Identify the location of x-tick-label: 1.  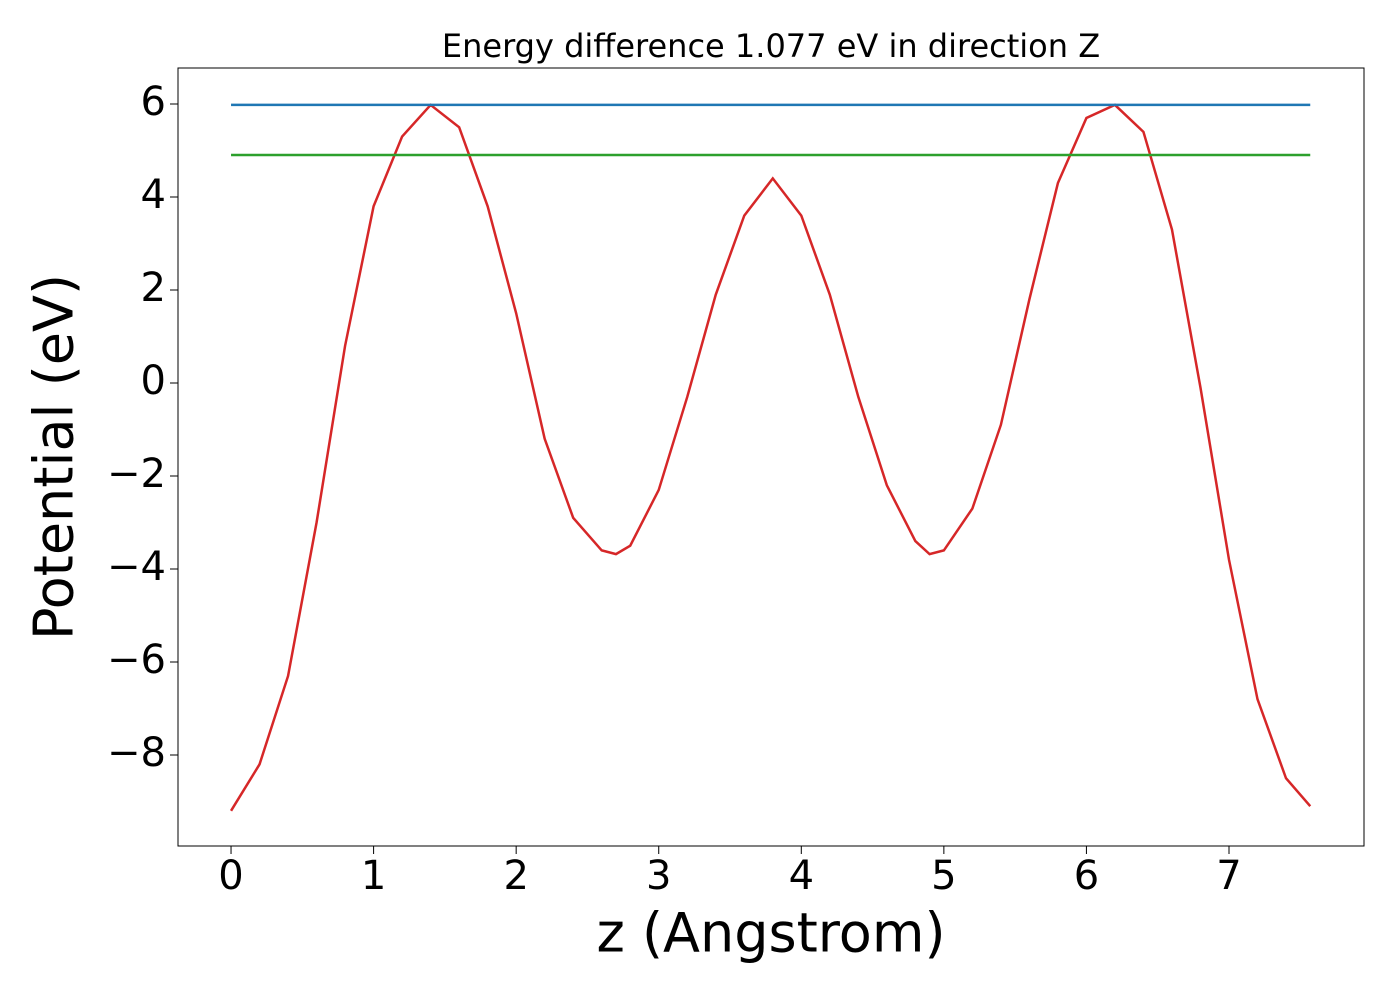
(373, 876).